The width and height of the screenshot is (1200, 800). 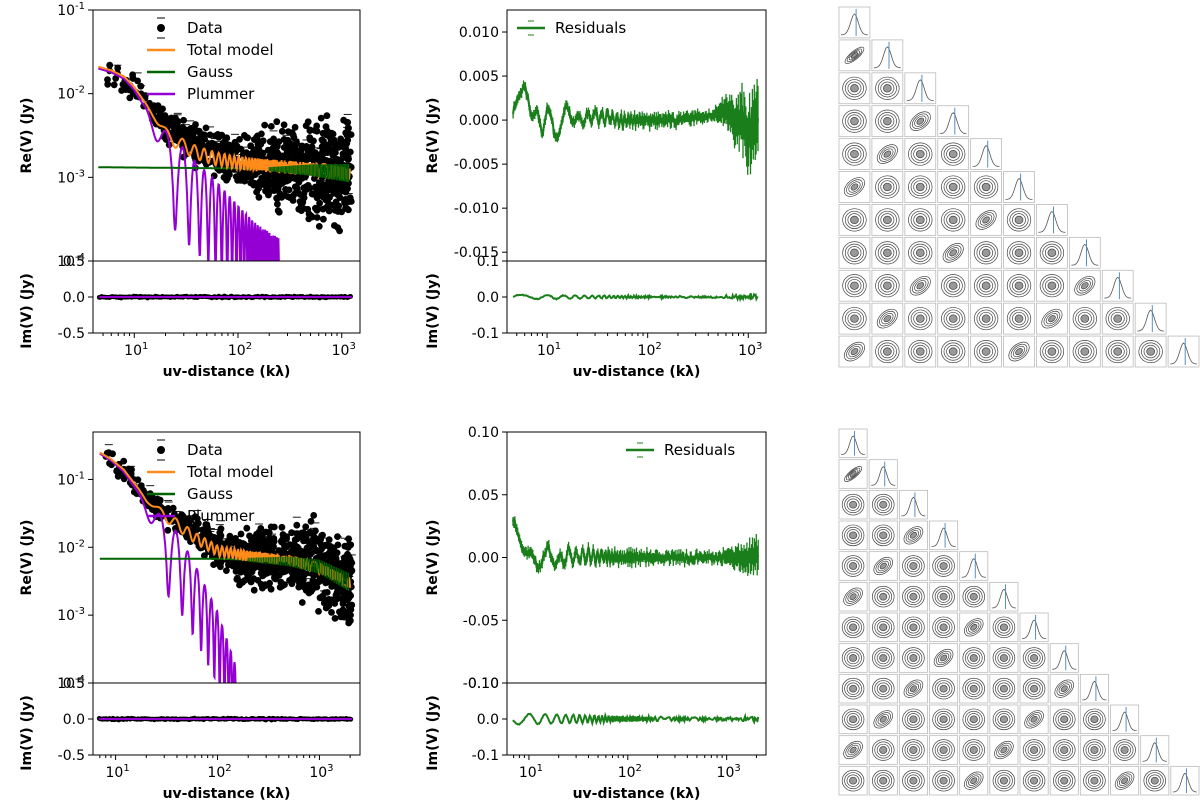 What do you see at coordinates (729, 772) in the screenshot?
I see `bottom-residuals-xtick-label: 103` at bounding box center [729, 772].